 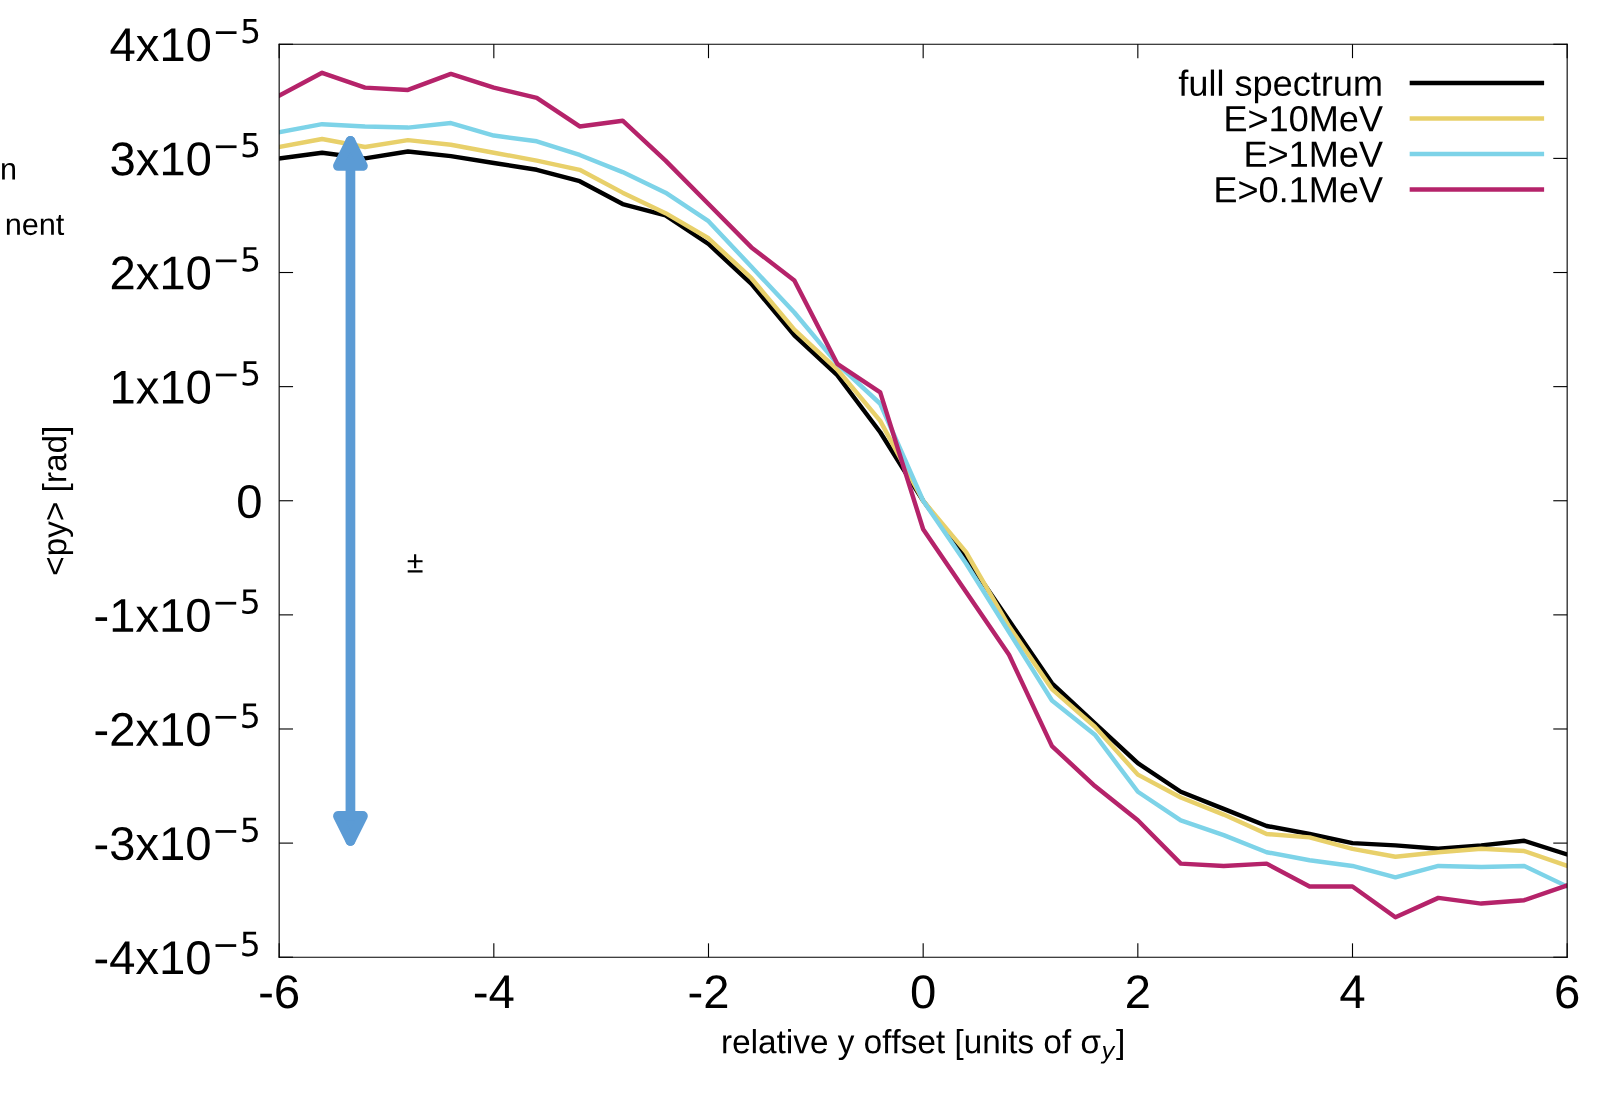 What do you see at coordinates (708, 992) in the screenshot?
I see `x-tick-label: -2` at bounding box center [708, 992].